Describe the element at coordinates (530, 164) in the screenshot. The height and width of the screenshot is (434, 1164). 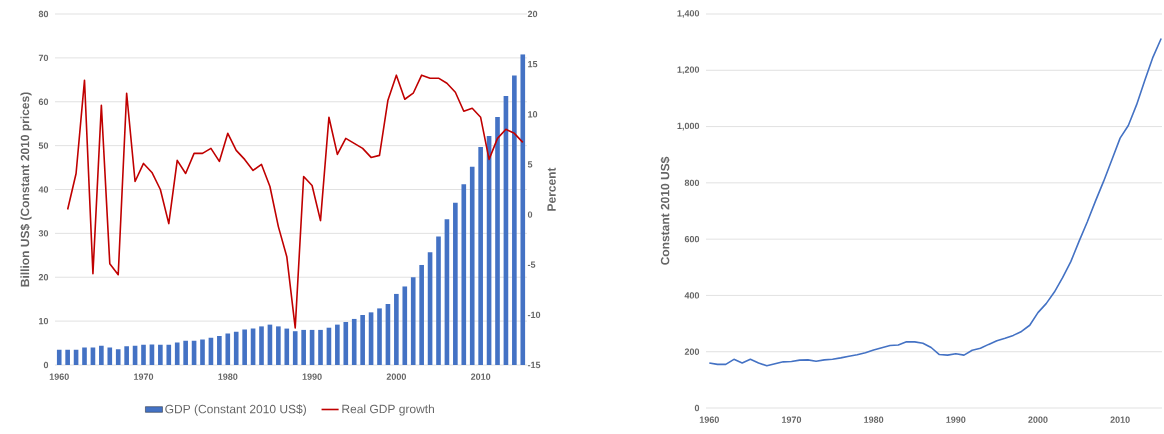
I see `y2-tick-label: 5` at that location.